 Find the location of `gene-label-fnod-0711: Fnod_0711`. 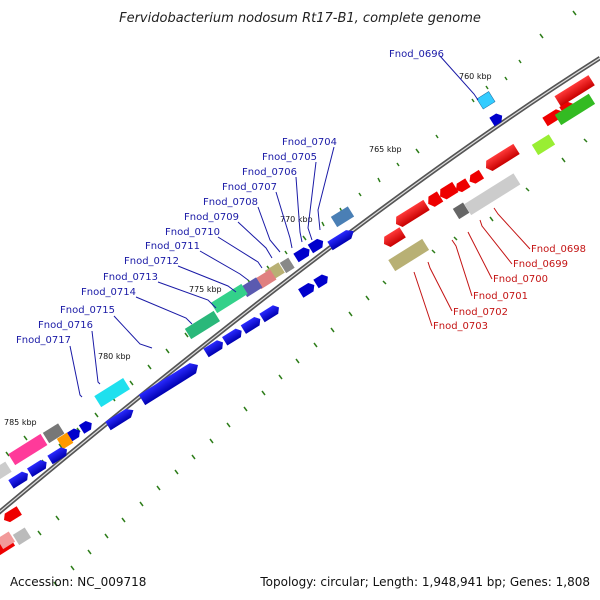

gene-label-fnod-0711: Fnod_0711 is located at coordinates (172, 246).